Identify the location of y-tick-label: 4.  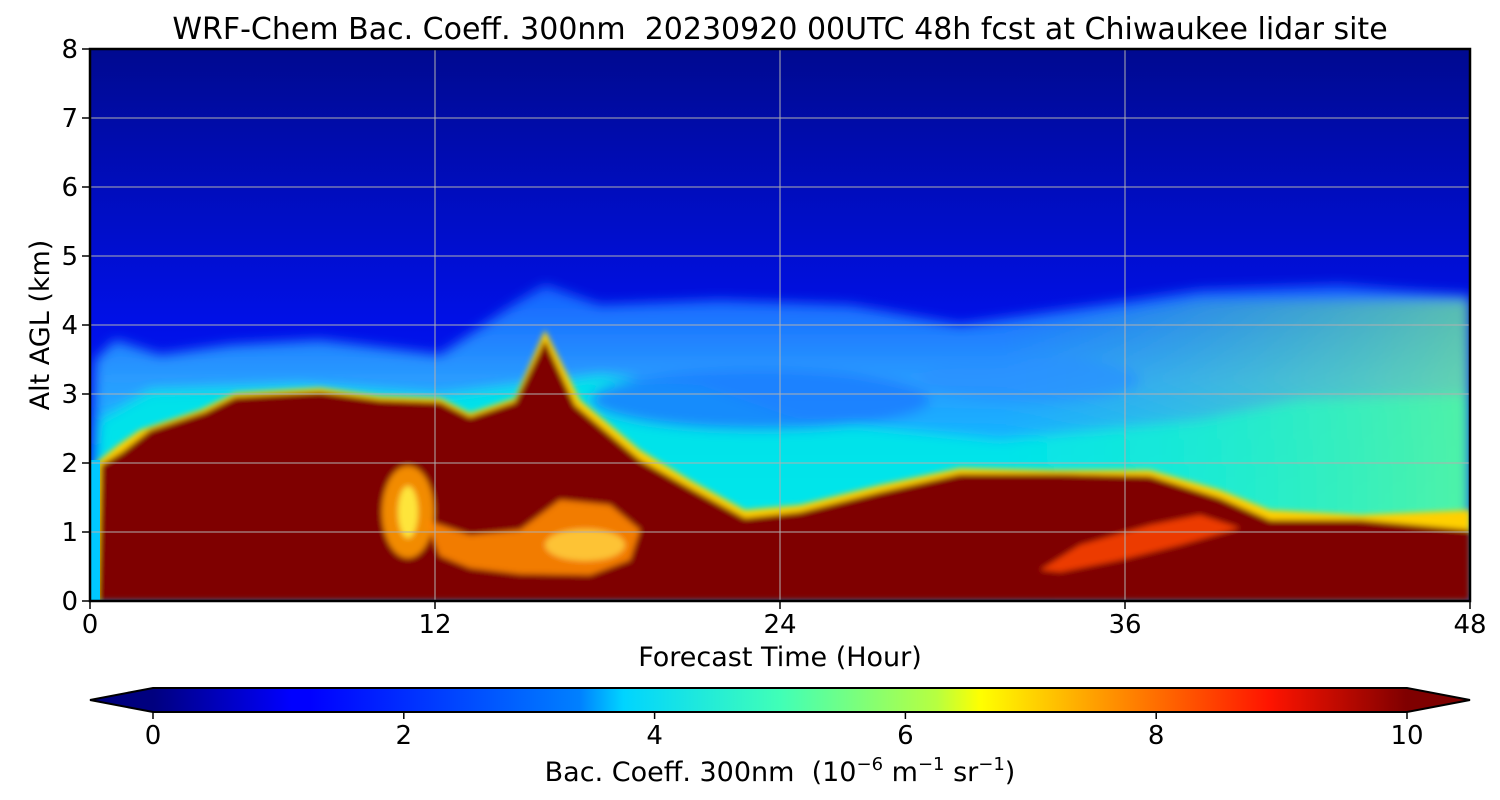
(69, 326).